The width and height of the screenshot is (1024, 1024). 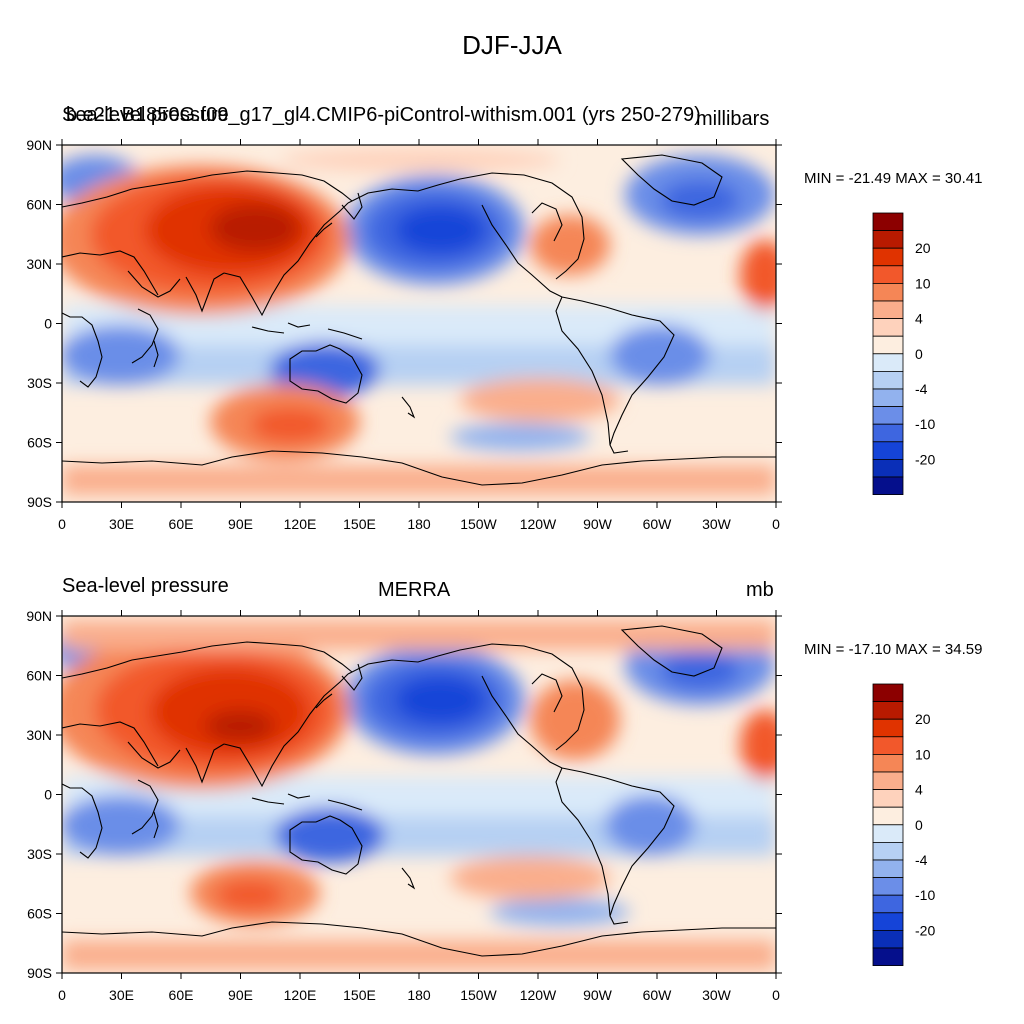 I want to click on colorbar-1: 20 10 4 0 -4 -10 -20, so click(x=903, y=354).